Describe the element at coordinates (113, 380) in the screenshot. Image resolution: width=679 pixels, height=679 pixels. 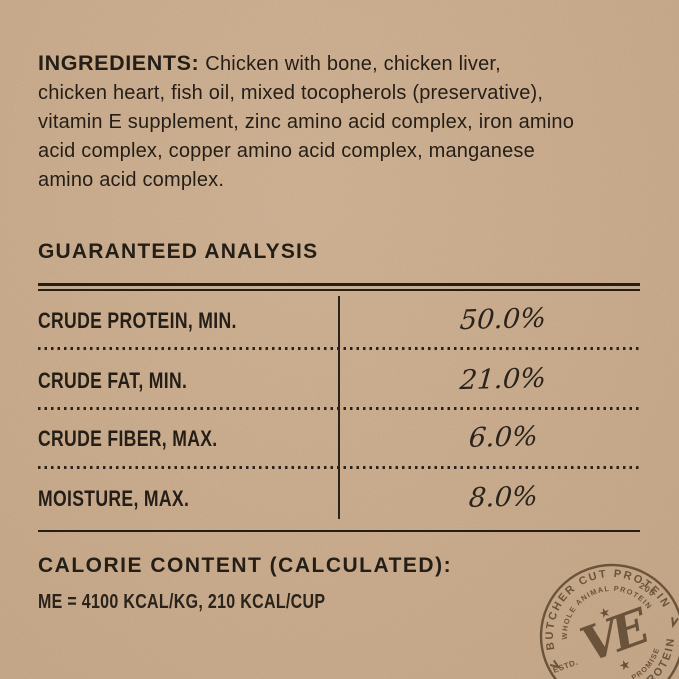
I see `table-row-label: CRUDE FAT, MIN.` at that location.